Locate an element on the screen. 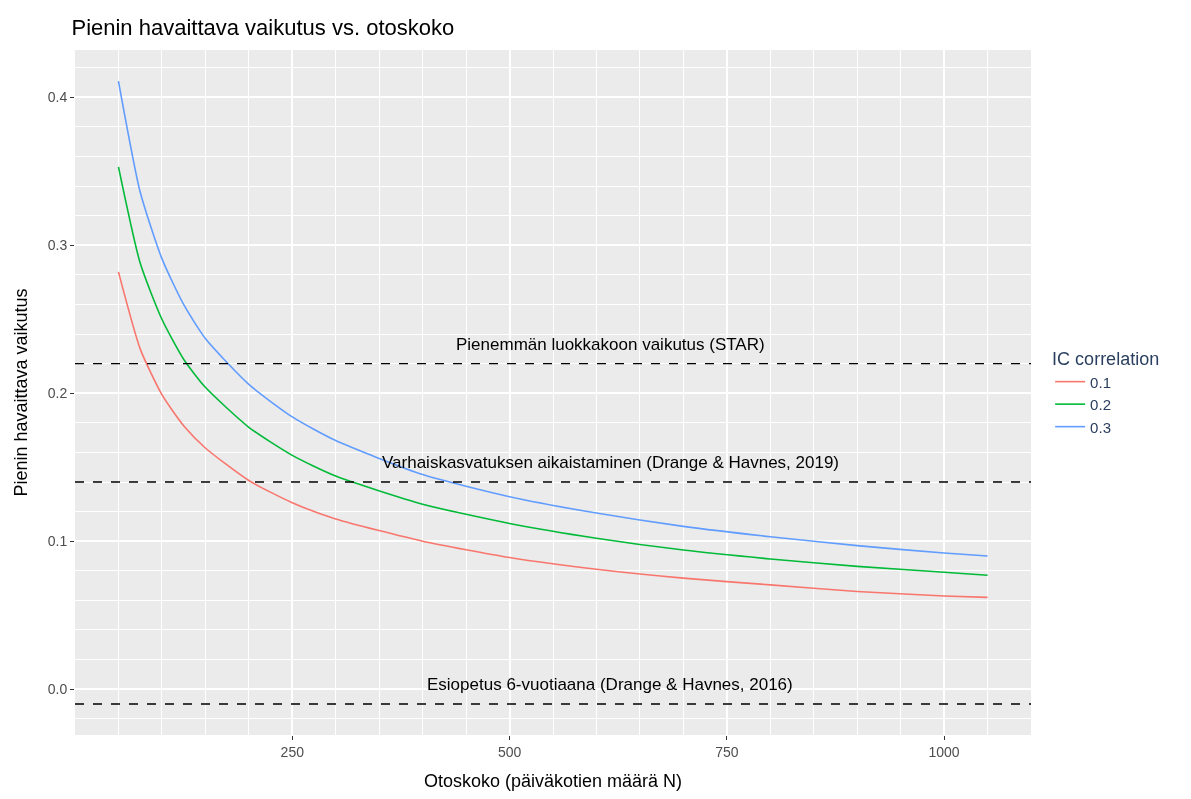  legend-label: 0.3 is located at coordinates (1100, 427).